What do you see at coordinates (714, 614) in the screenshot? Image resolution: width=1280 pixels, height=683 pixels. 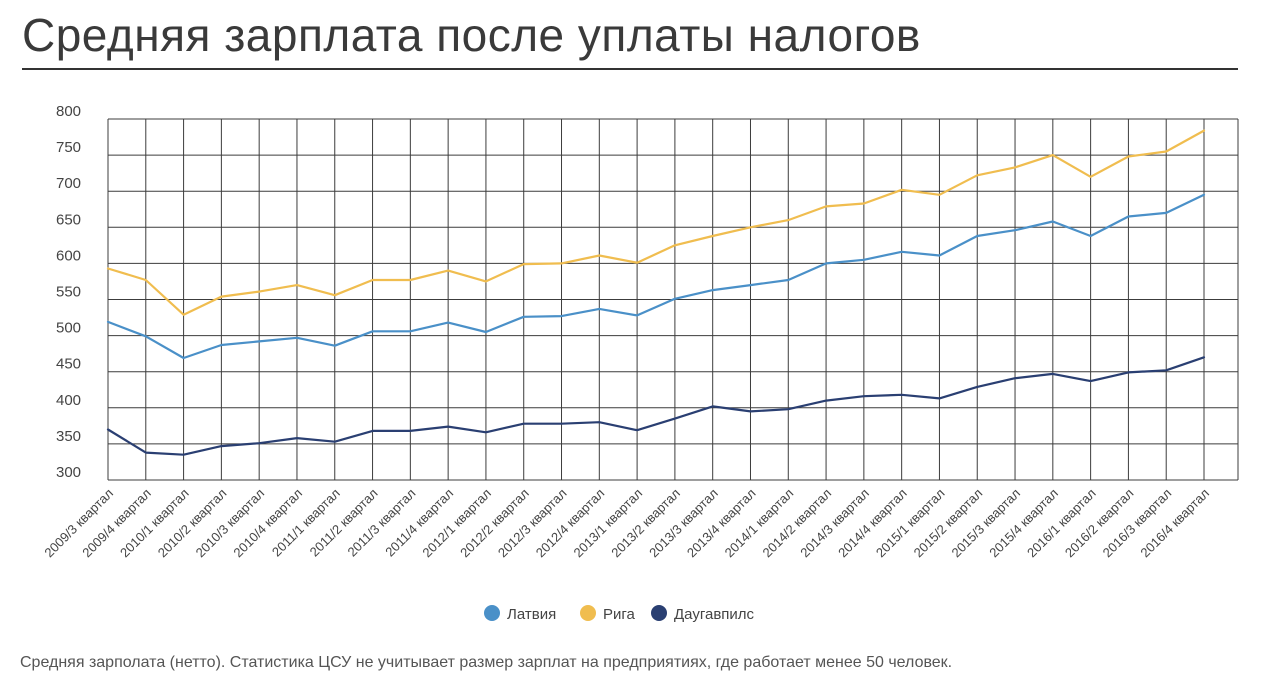 I see `legend-label: Даугавпилс` at bounding box center [714, 614].